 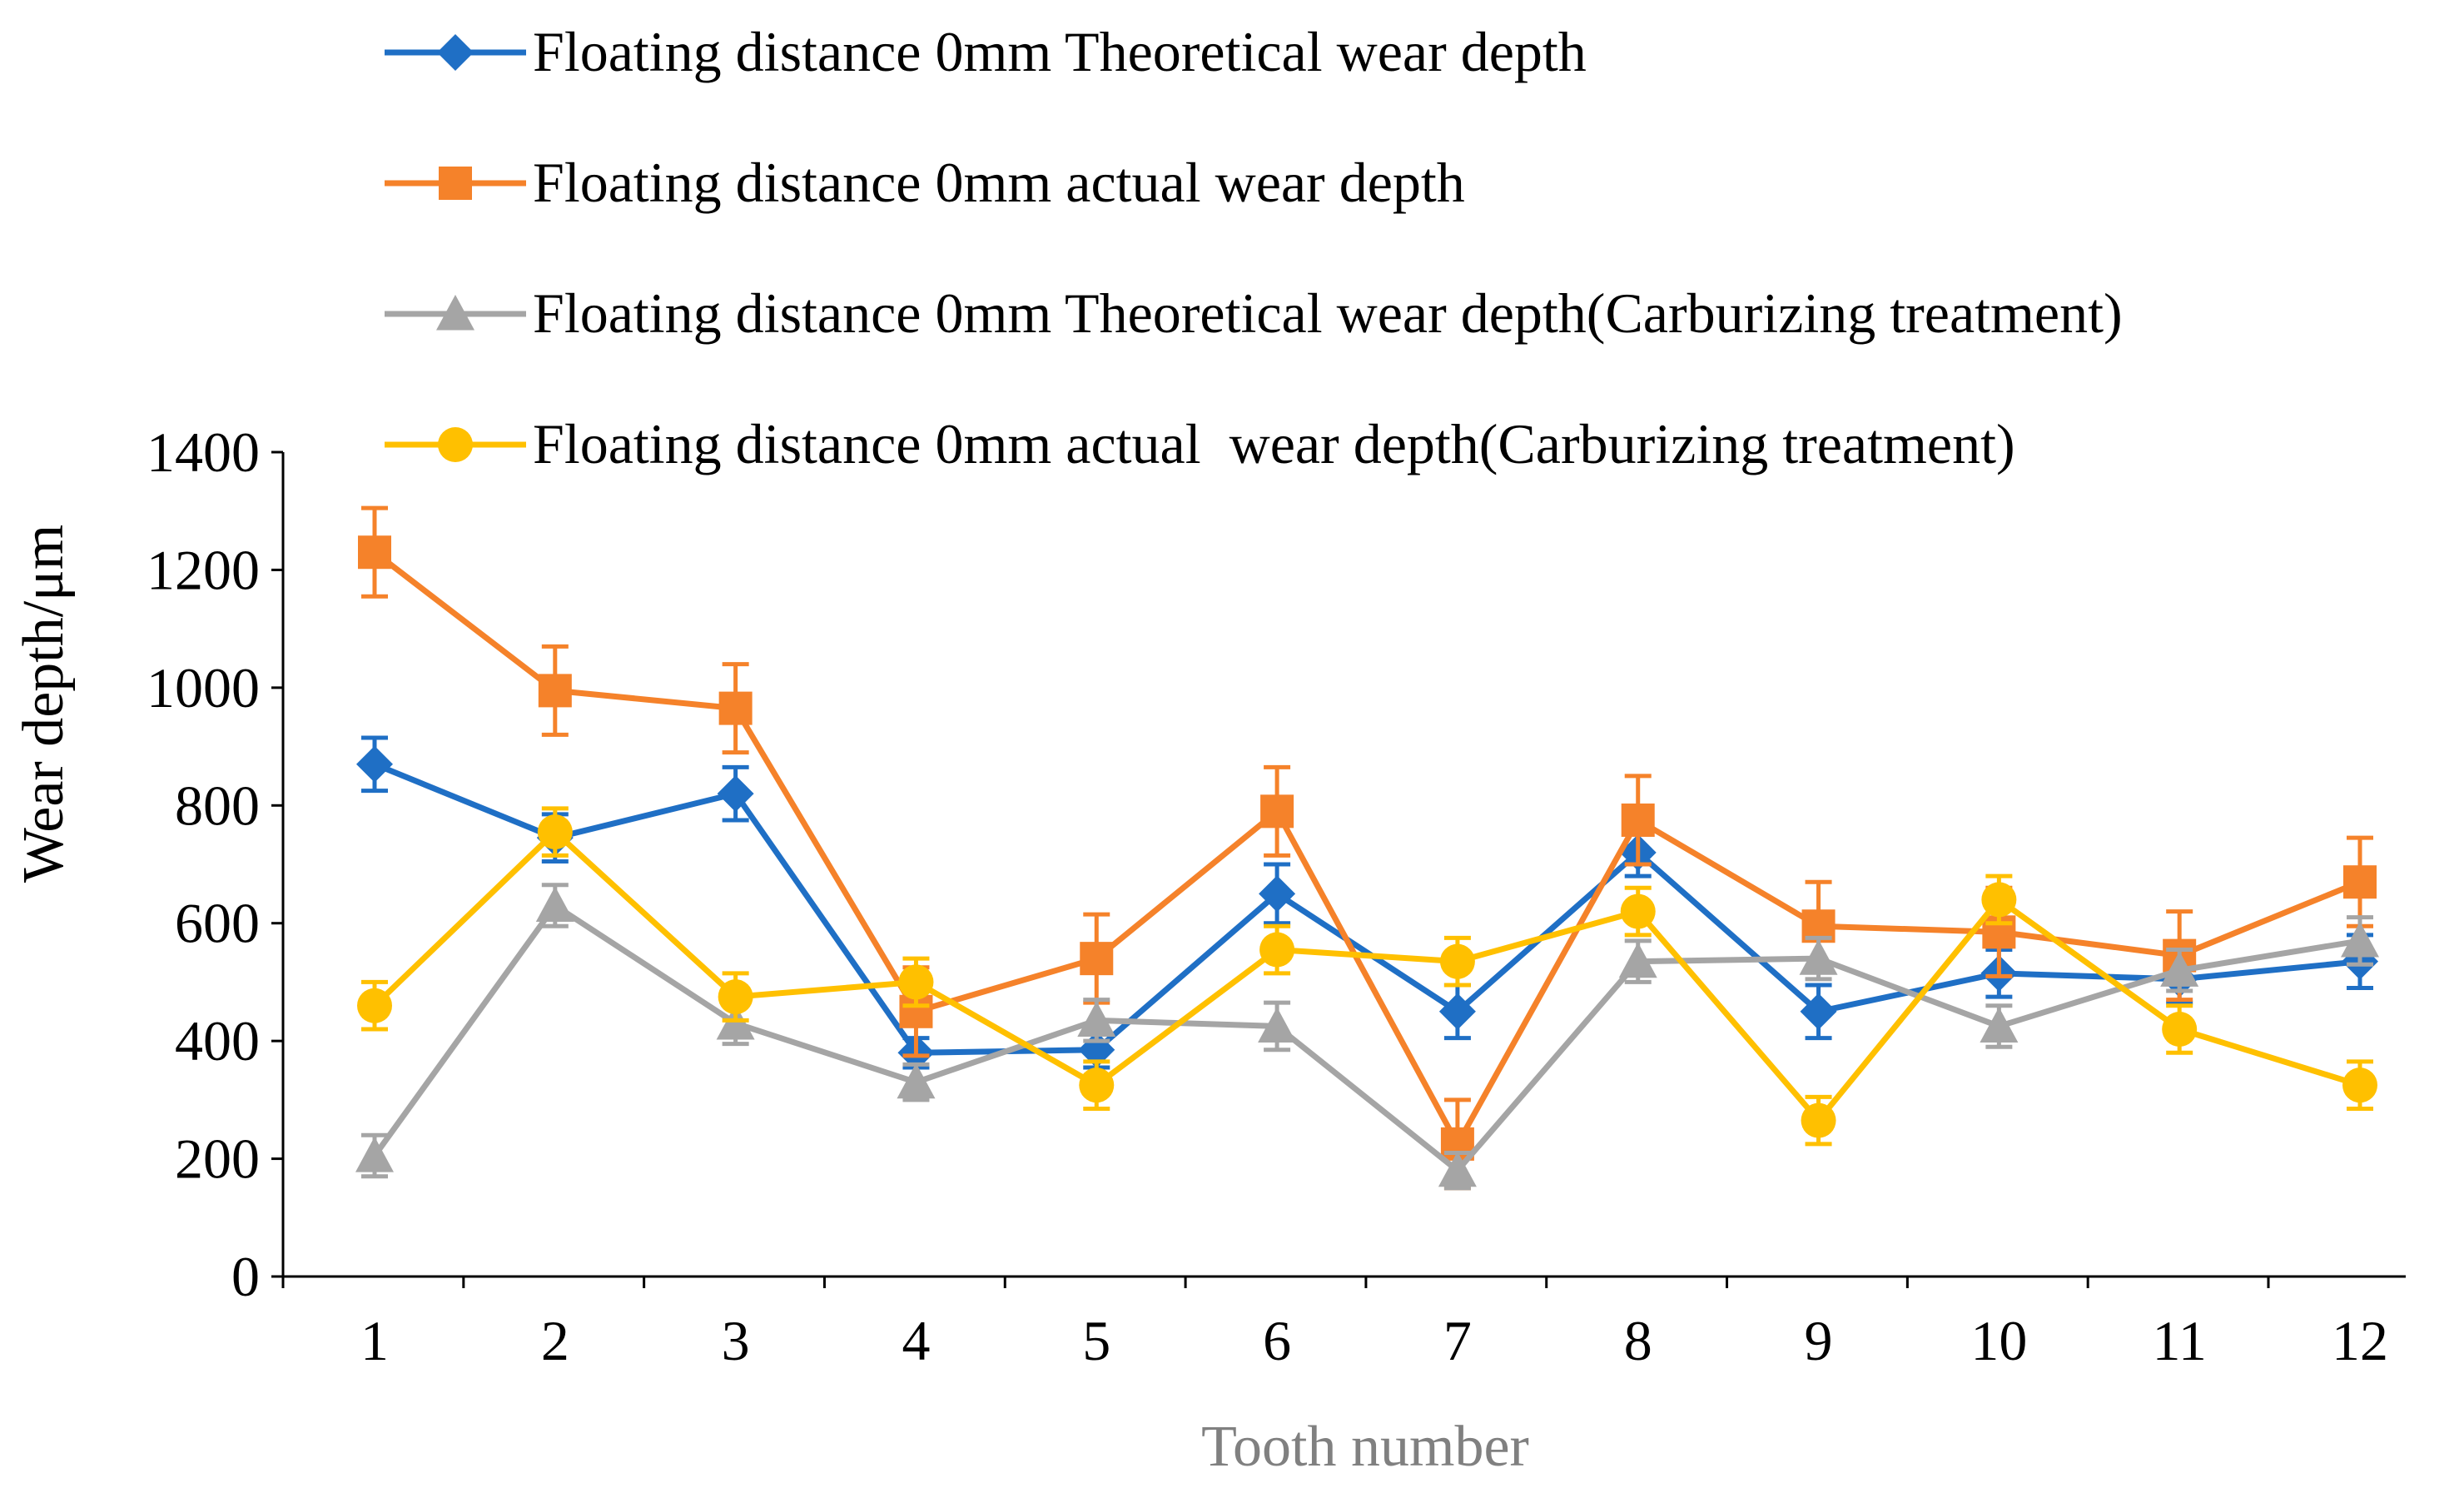 What do you see at coordinates (916, 1340) in the screenshot?
I see `x-tick-label: 4` at bounding box center [916, 1340].